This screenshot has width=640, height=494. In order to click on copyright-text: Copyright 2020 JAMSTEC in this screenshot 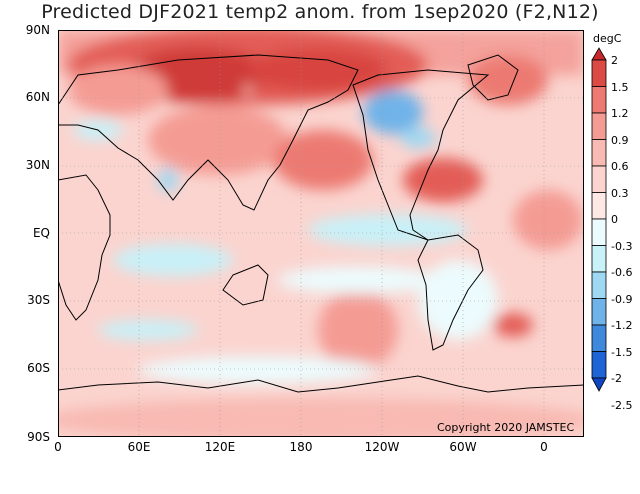, I will do `click(506, 427)`.